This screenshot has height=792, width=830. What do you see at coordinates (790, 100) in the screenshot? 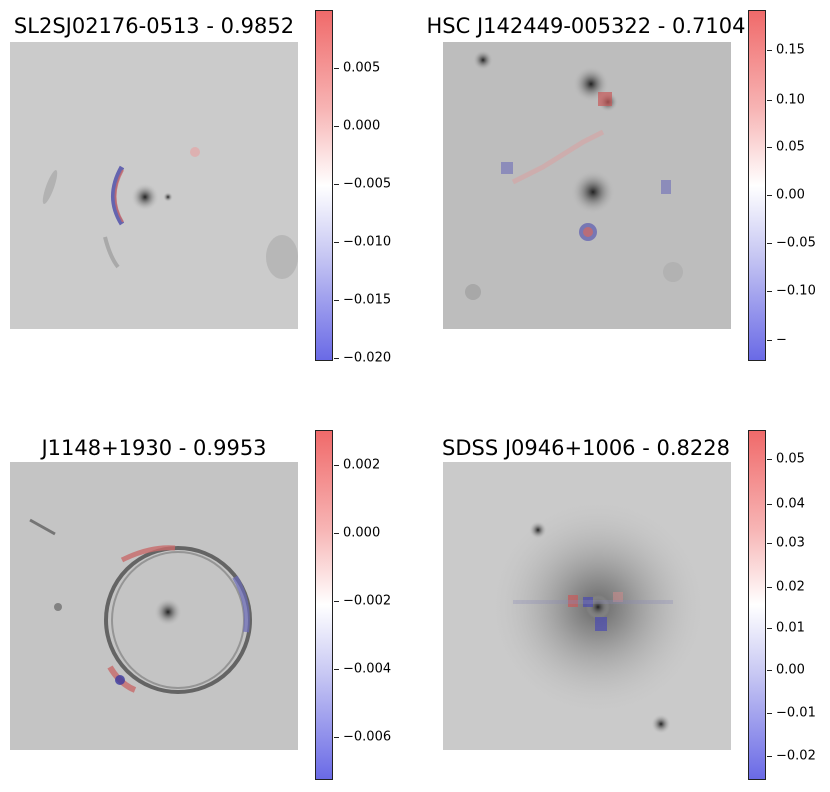
I see `colorbar-tick-label: 0.10` at bounding box center [790, 100].